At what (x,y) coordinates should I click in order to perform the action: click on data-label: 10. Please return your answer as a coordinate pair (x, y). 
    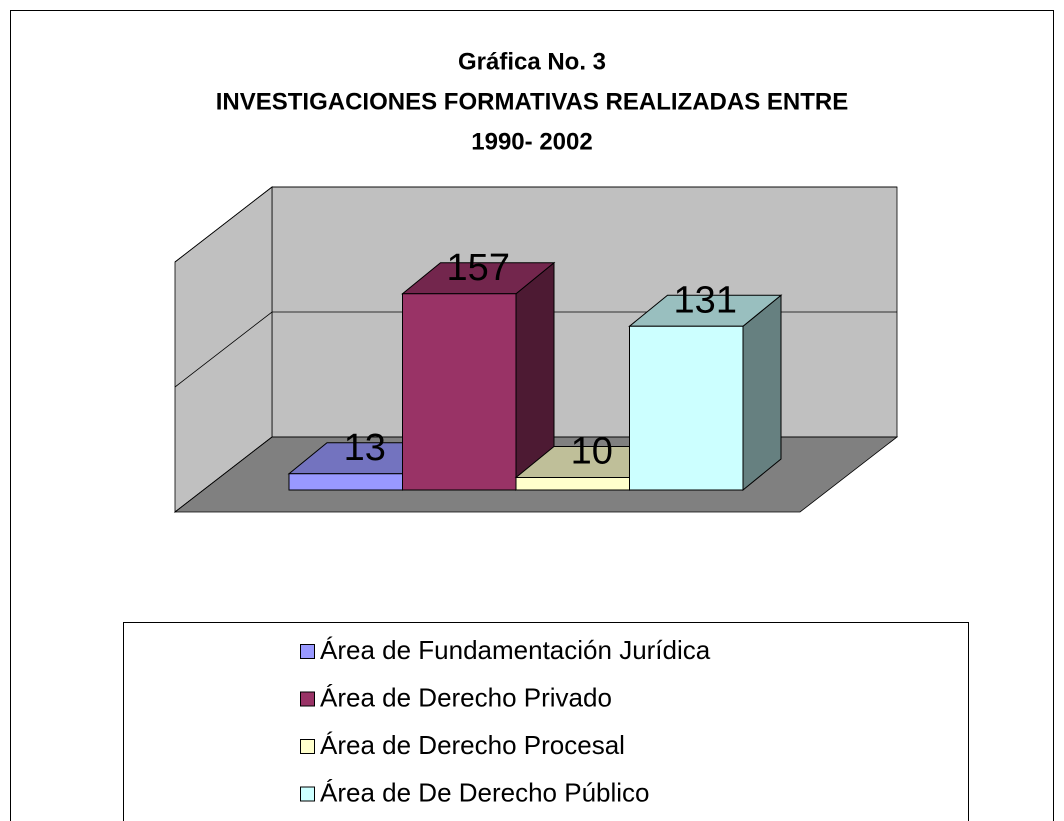
    Looking at the image, I should click on (592, 452).